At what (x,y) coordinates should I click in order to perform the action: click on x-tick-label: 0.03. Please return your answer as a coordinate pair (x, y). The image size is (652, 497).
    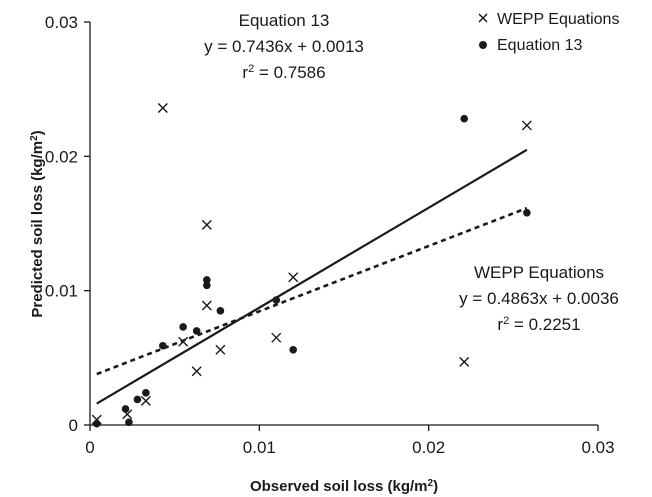
    Looking at the image, I should click on (597, 447).